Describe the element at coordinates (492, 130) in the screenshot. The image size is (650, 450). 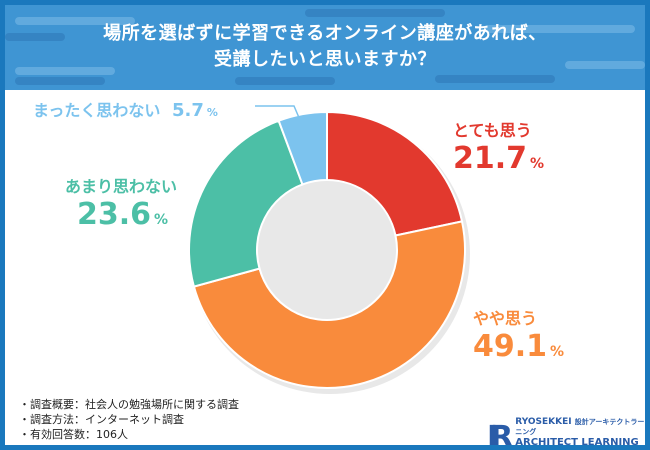
I see `slice-0-name: とても思う` at that location.